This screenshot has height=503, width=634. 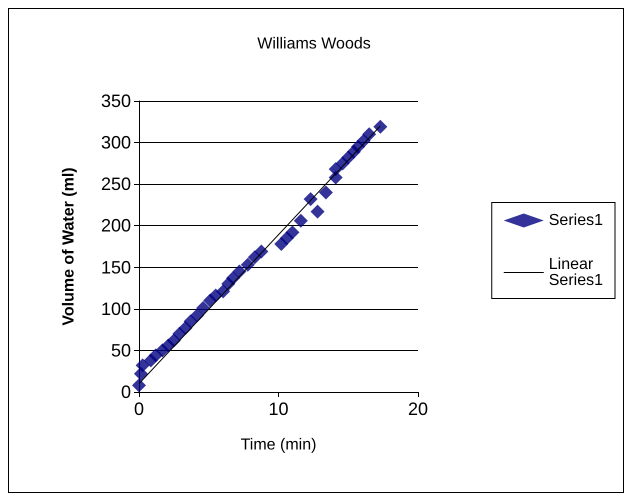 What do you see at coordinates (115, 184) in the screenshot?
I see `y-tick-label: 250` at bounding box center [115, 184].